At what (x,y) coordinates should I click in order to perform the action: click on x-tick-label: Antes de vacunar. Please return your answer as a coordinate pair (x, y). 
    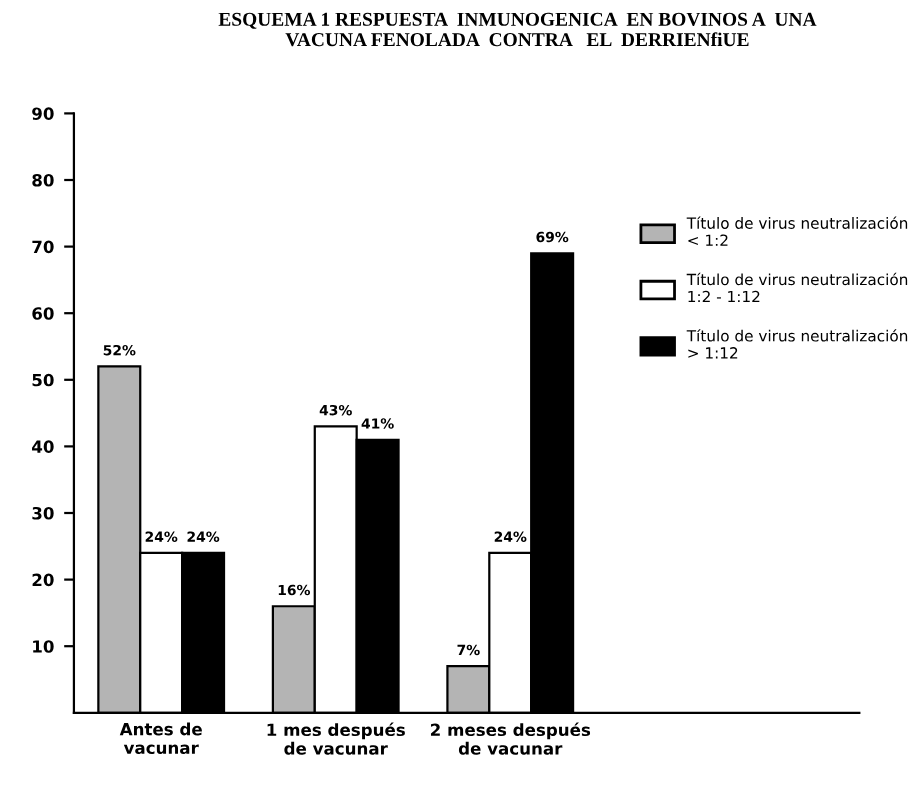
    Looking at the image, I should click on (160, 738).